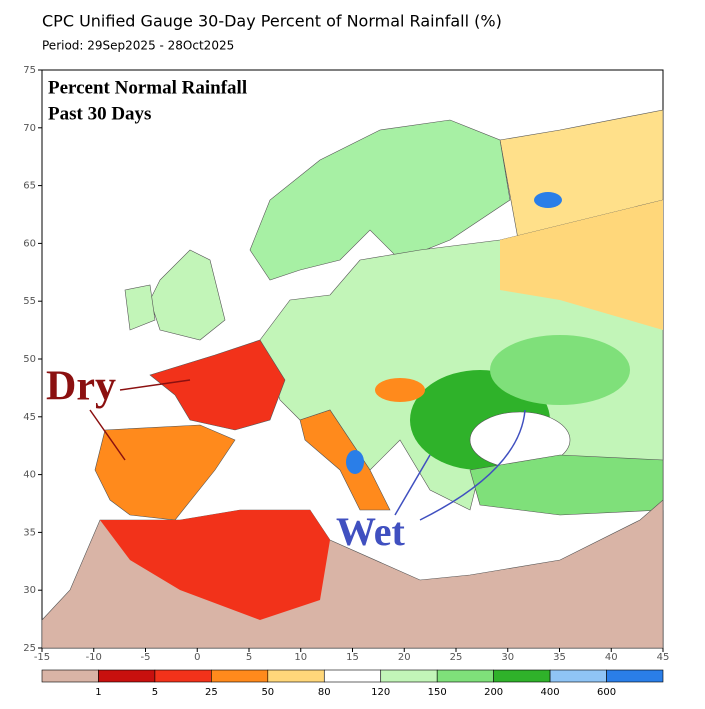  What do you see at coordinates (29, 186) in the screenshot?
I see `lat-tick-label: 65` at bounding box center [29, 186].